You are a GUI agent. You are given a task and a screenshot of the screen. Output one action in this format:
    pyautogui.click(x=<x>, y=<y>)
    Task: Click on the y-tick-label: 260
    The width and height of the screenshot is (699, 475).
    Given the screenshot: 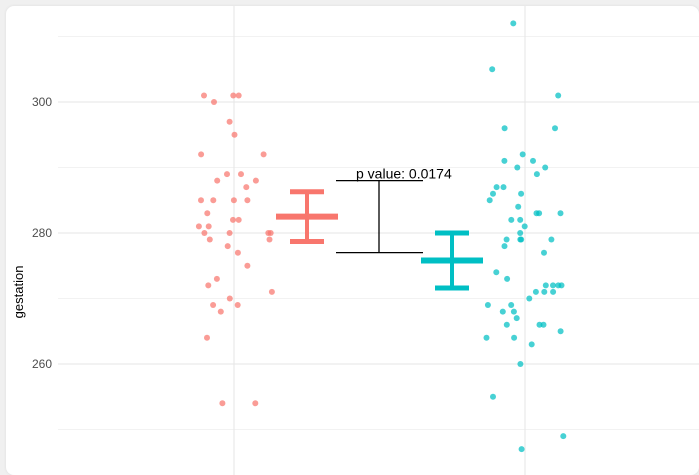 What is the action you would take?
    pyautogui.click(x=42, y=364)
    